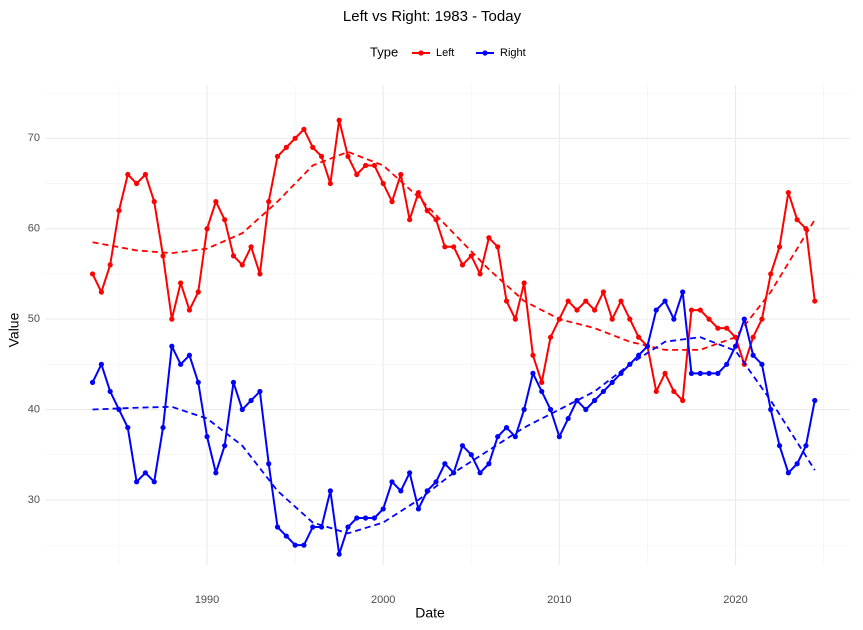 This screenshot has height=630, width=863. I want to click on chart-title: Left vs Right: 1983 - Today, so click(432, 16).